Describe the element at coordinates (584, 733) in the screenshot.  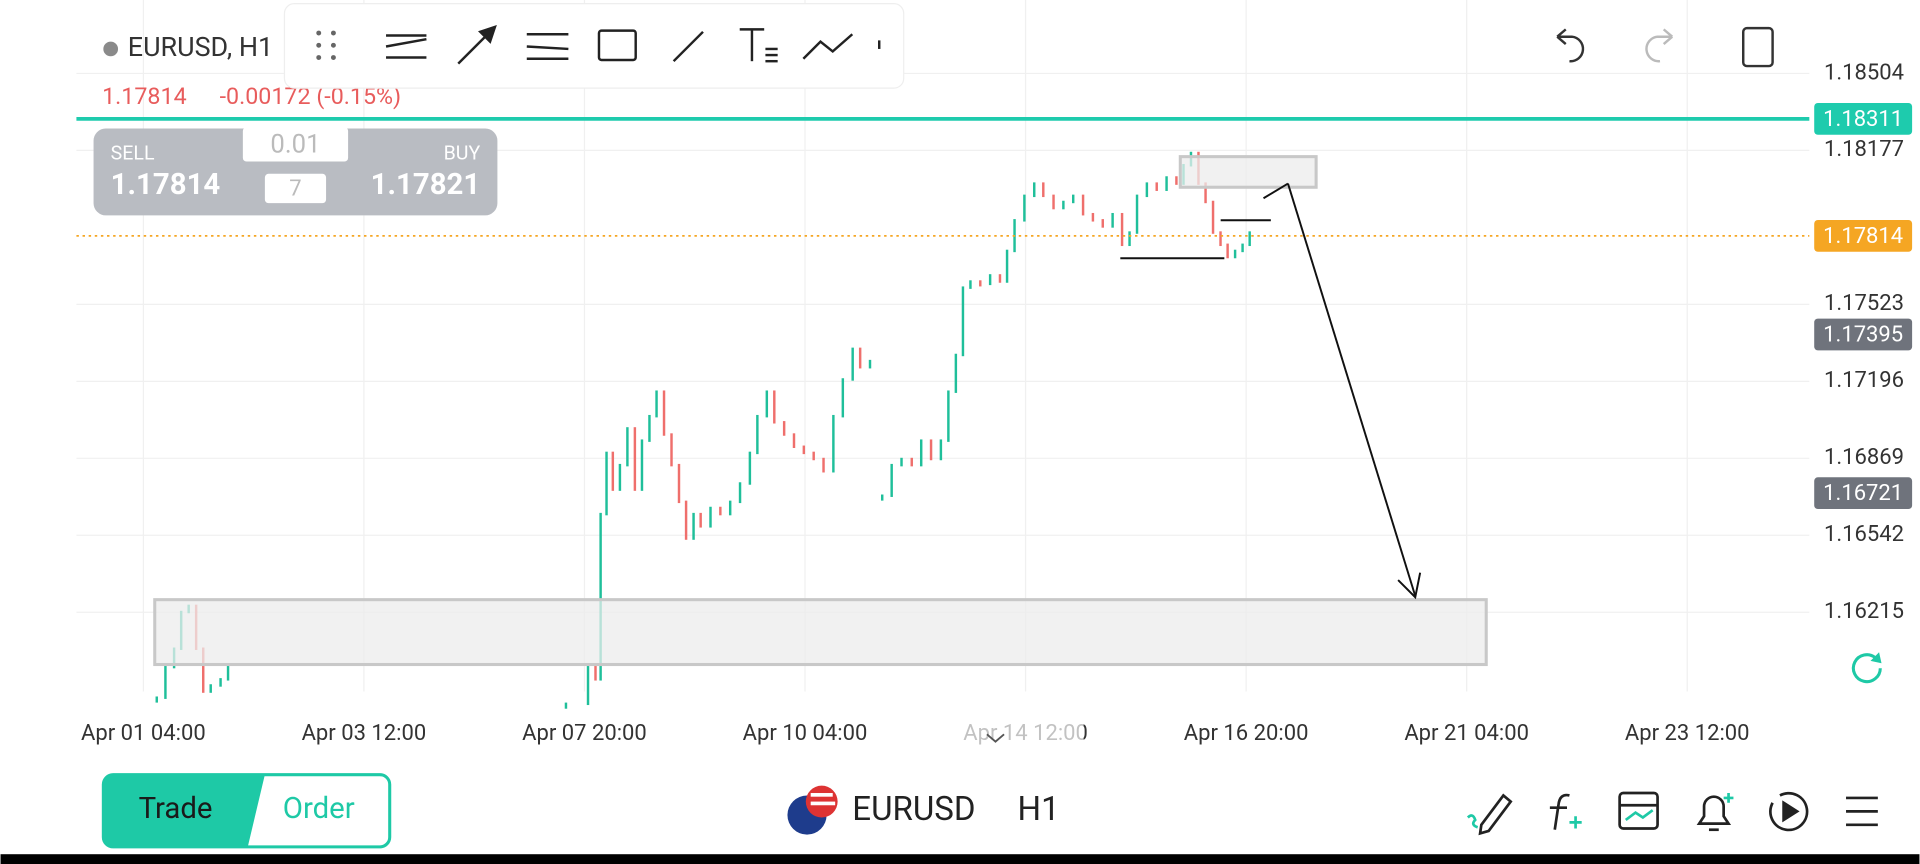
I see `x-tick-label: Apr 07 20:00` at that location.